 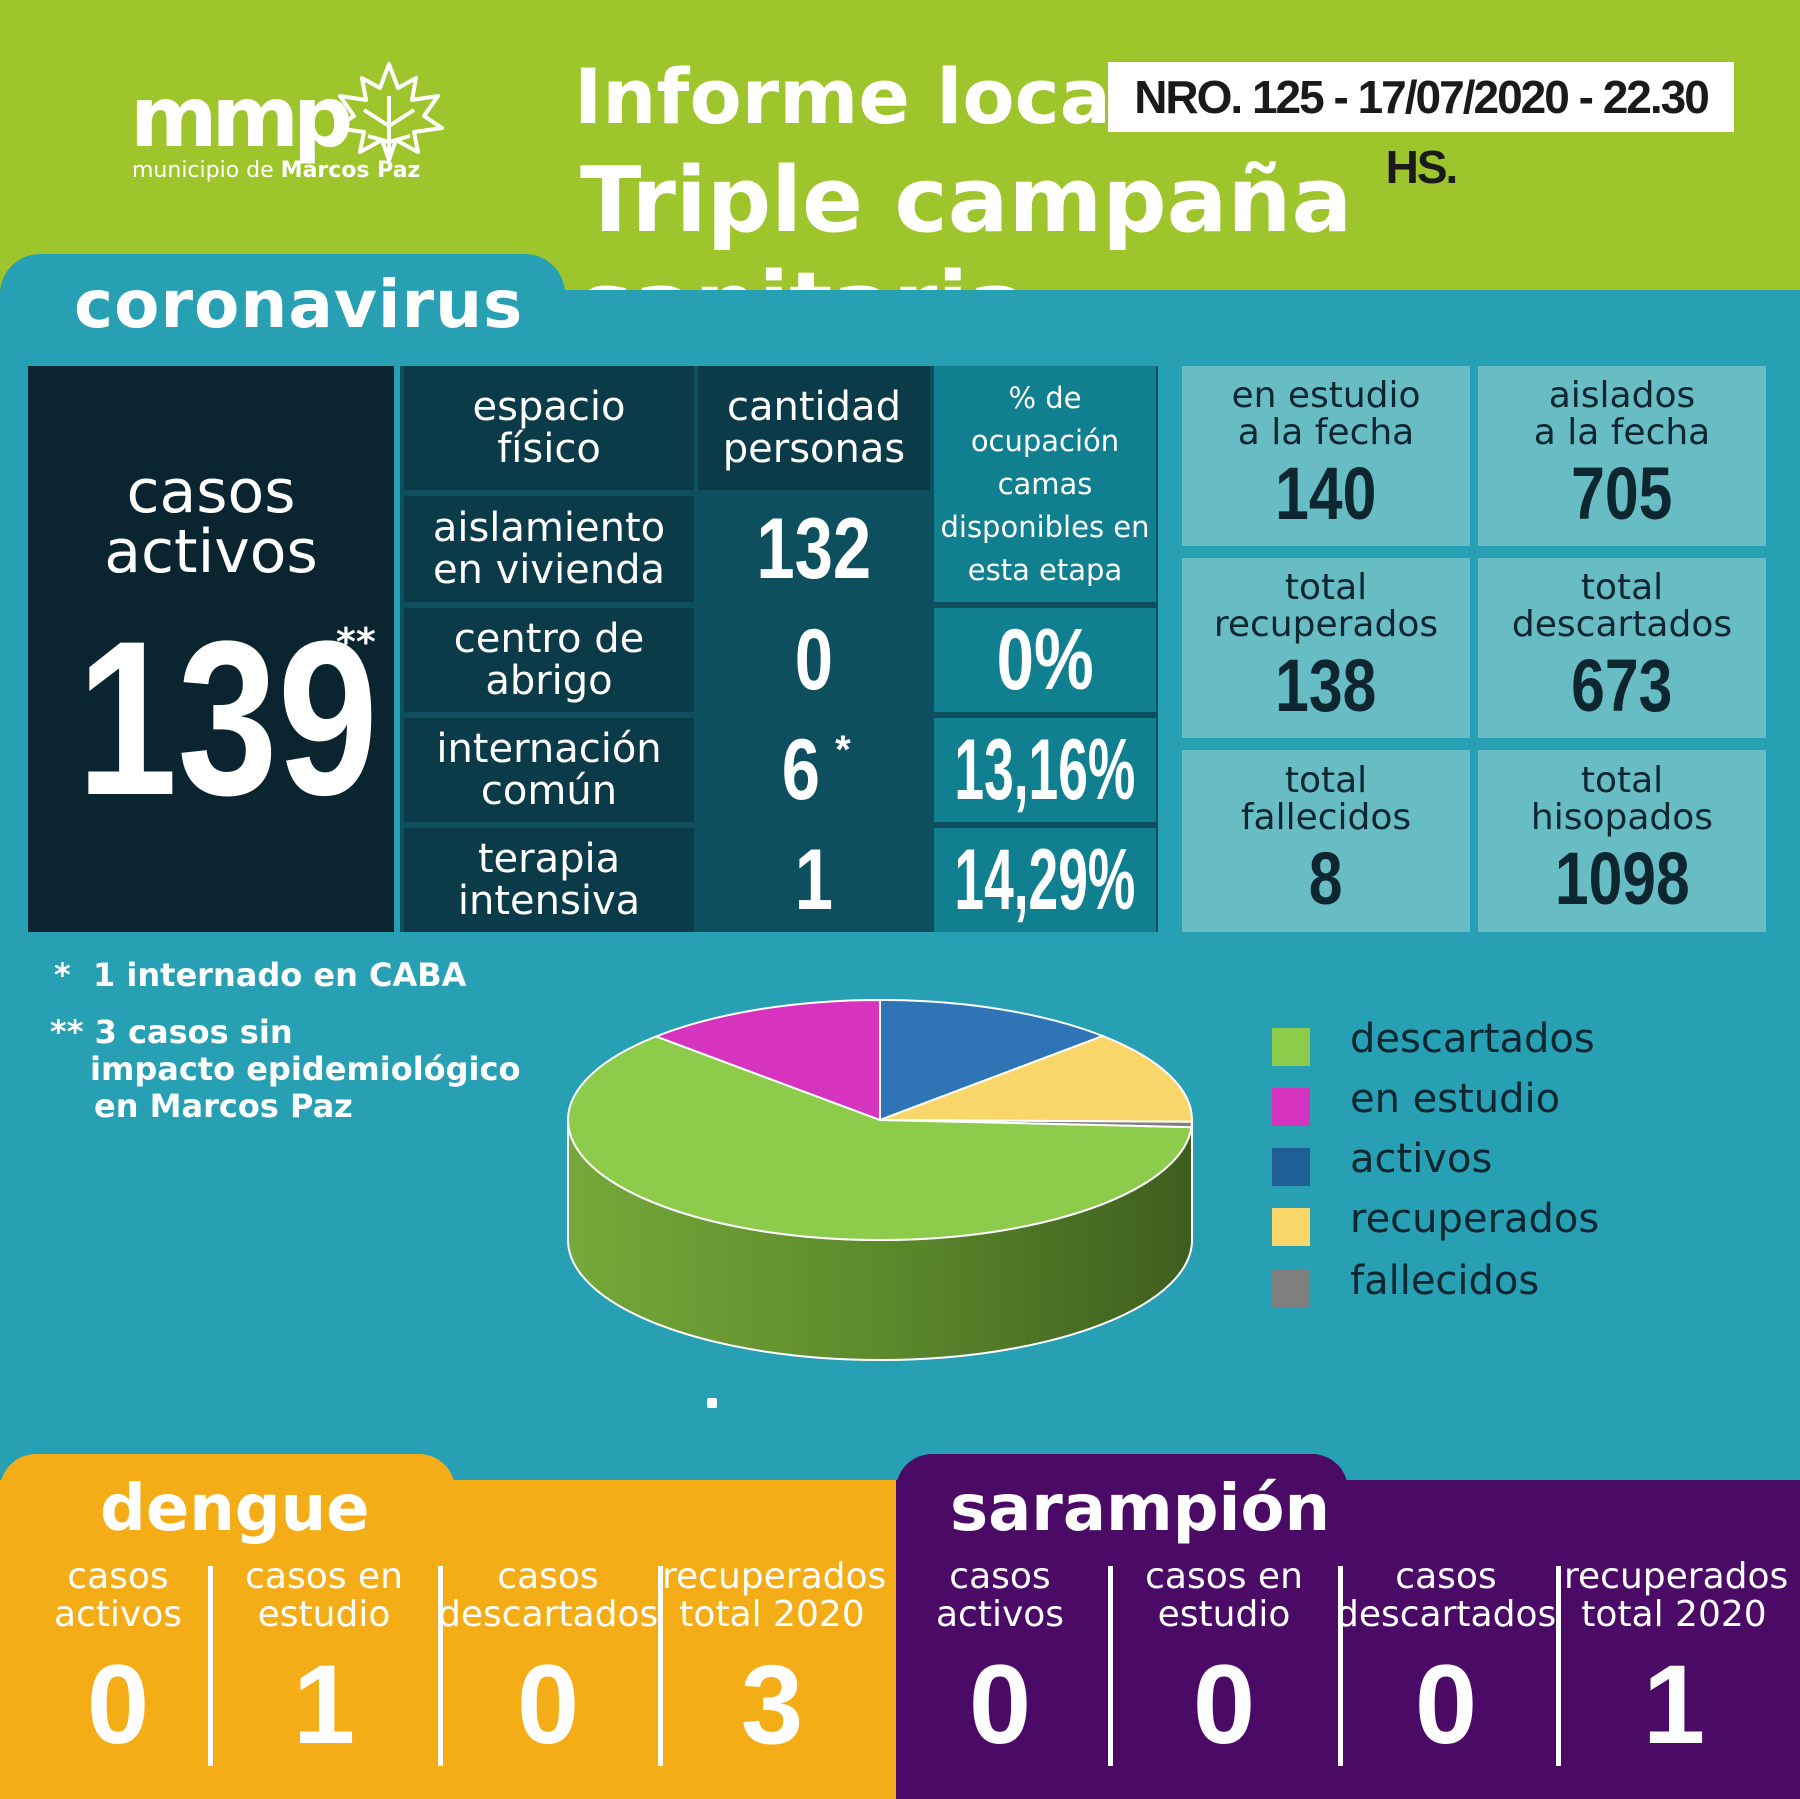 What do you see at coordinates (1224, 1595) in the screenshot?
I see `sarampion-stat-label: casos en estudio` at bounding box center [1224, 1595].